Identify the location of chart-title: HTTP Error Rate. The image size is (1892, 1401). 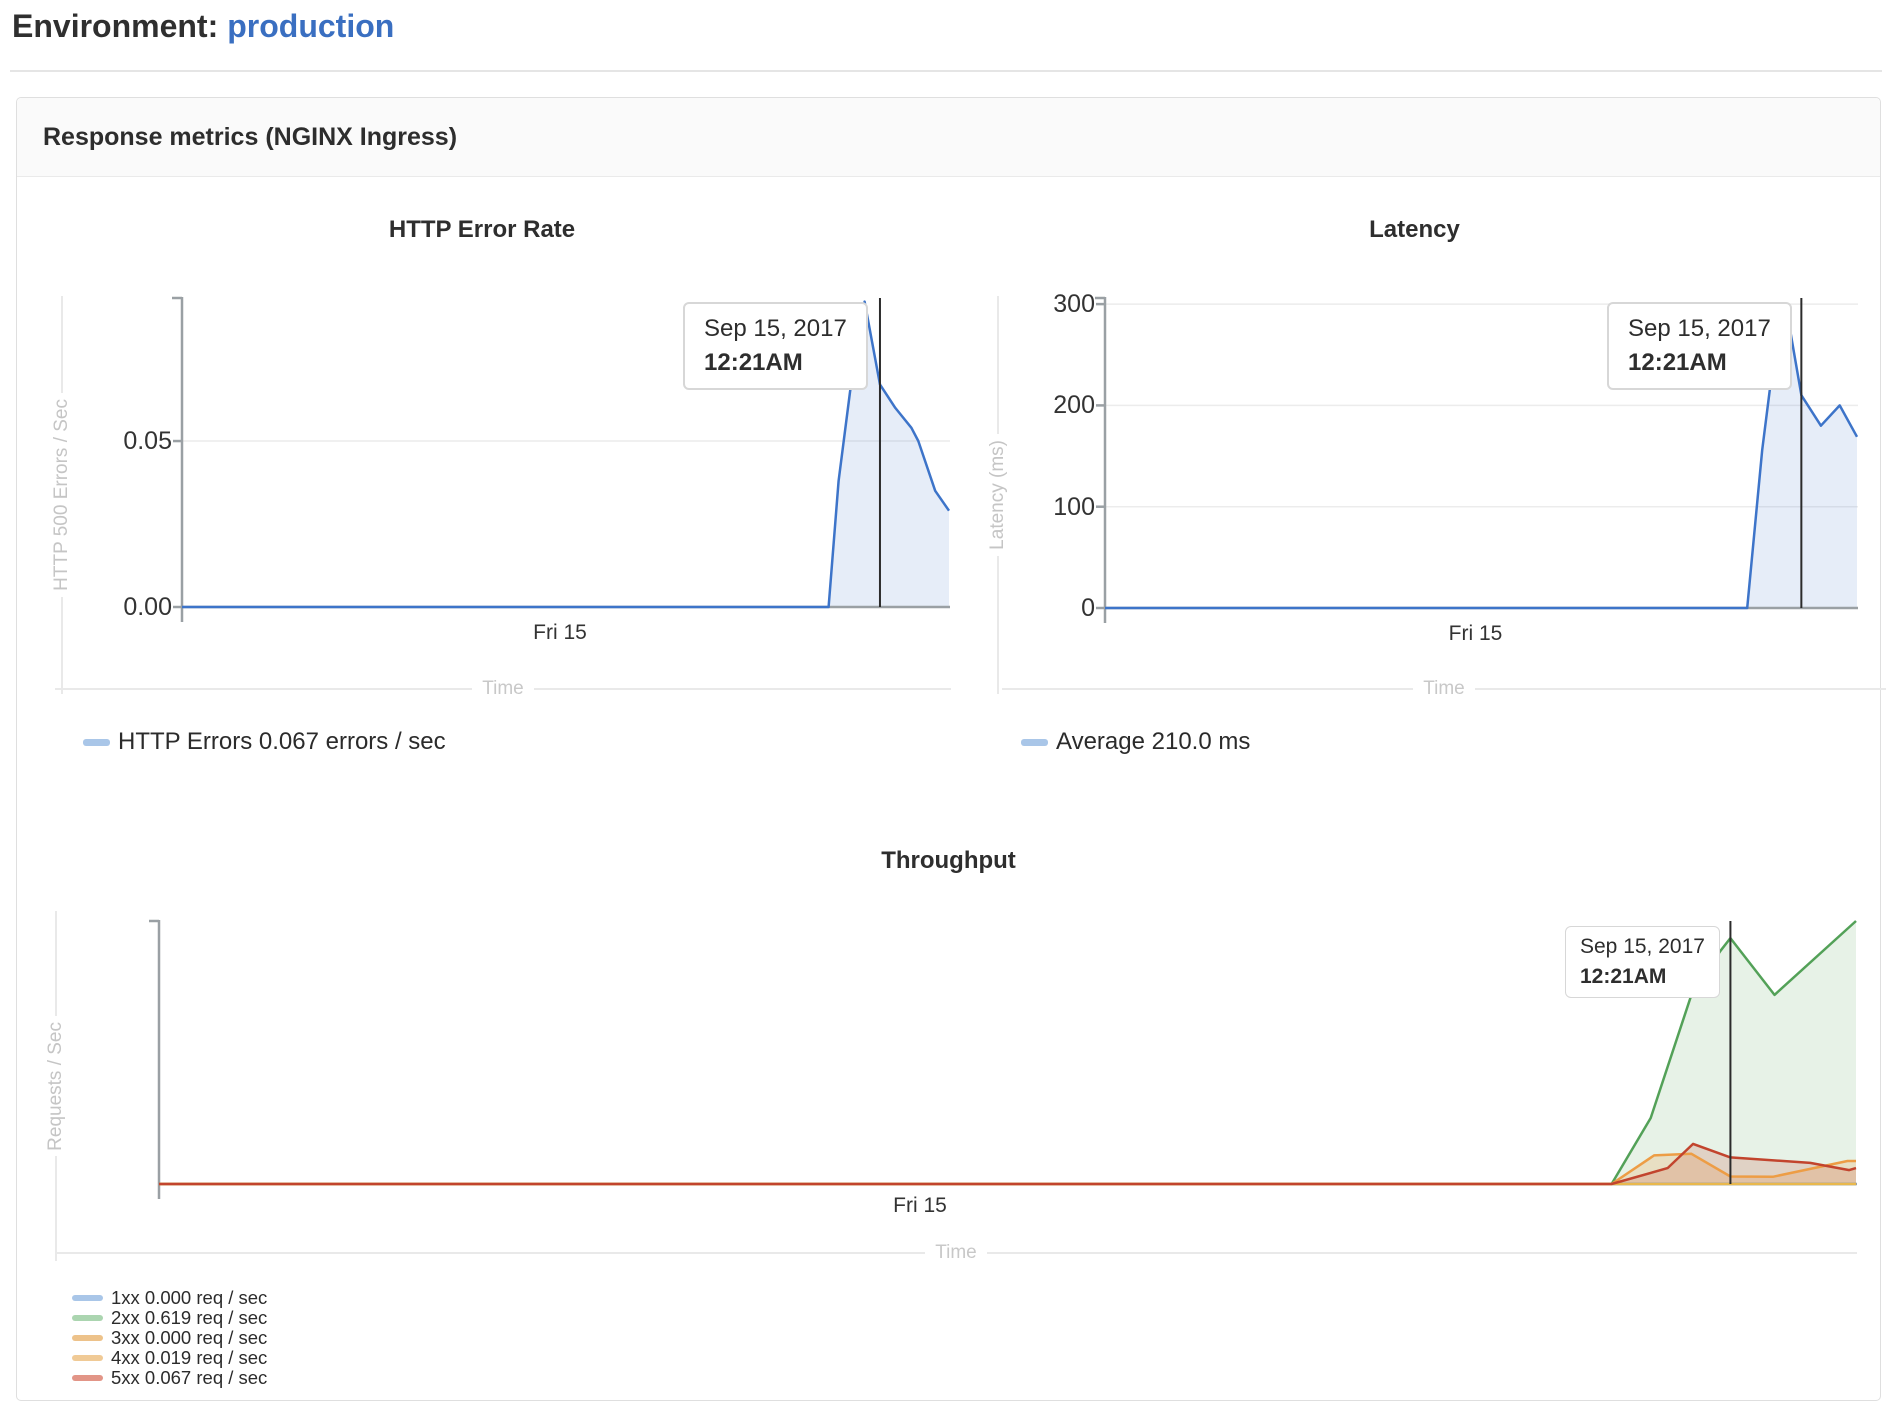
(482, 229).